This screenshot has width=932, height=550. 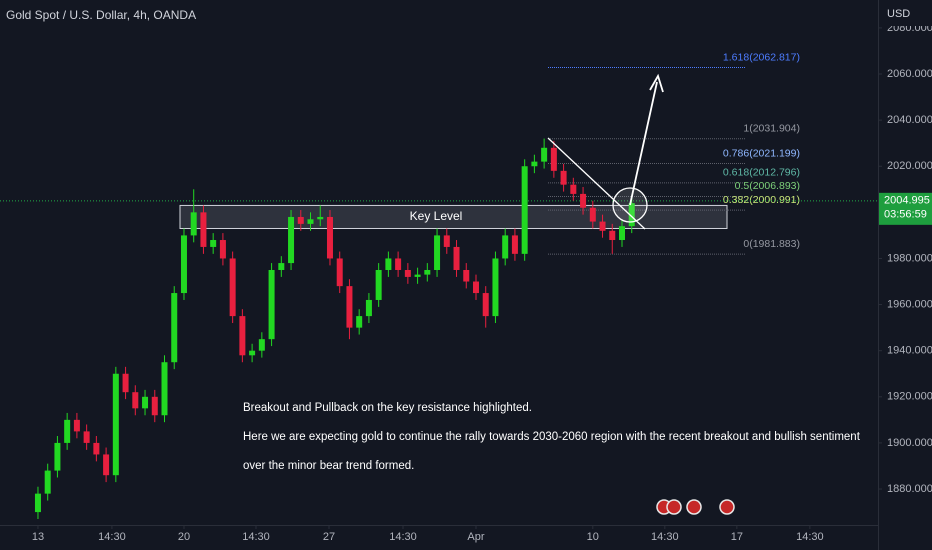 What do you see at coordinates (643, 143) in the screenshot?
I see `arrow-shaft` at bounding box center [643, 143].